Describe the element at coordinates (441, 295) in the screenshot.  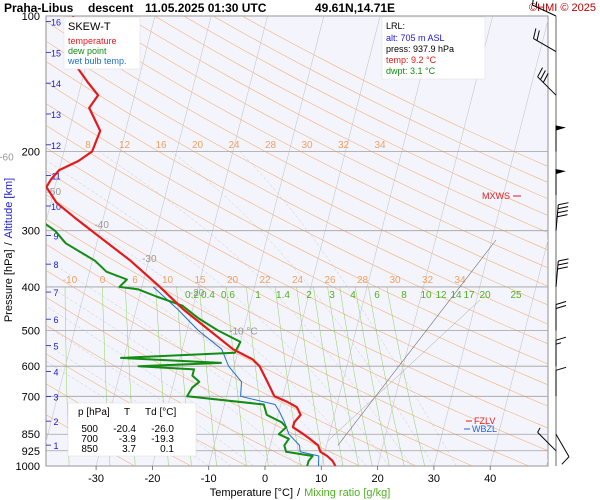
I see `mixing-ratio-label: 12` at that location.